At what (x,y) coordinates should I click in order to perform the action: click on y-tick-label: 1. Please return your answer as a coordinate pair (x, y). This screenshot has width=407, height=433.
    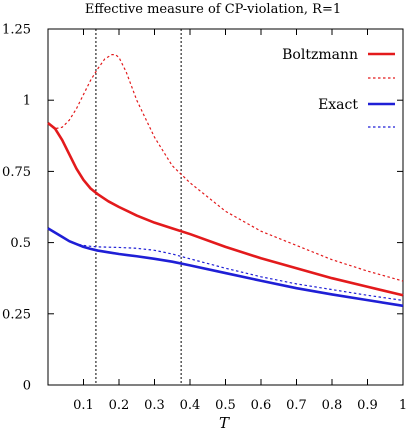
    Looking at the image, I should click on (27, 101).